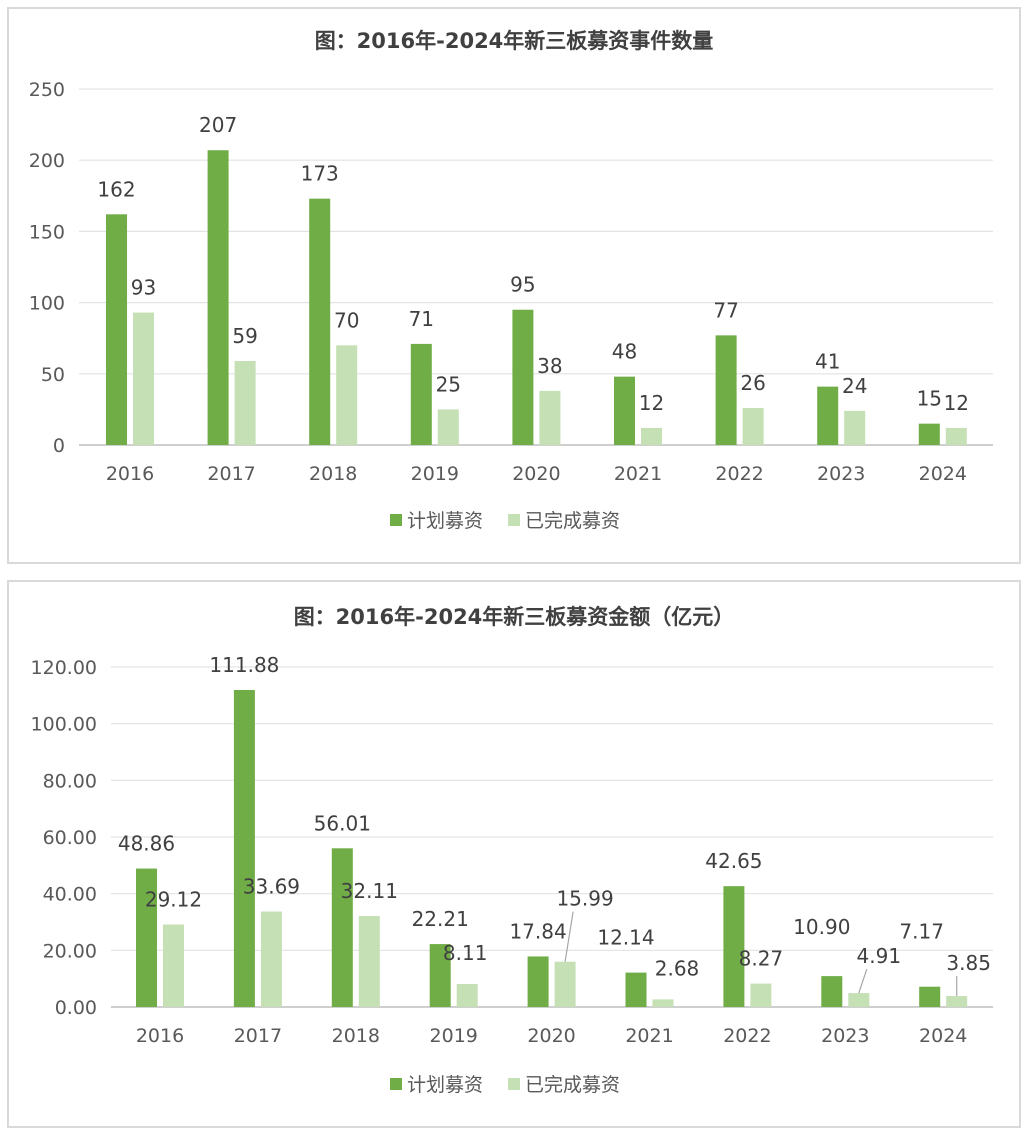 The width and height of the screenshot is (1033, 1135). What do you see at coordinates (320, 174) in the screenshot?
I see `data-label: 173` at bounding box center [320, 174].